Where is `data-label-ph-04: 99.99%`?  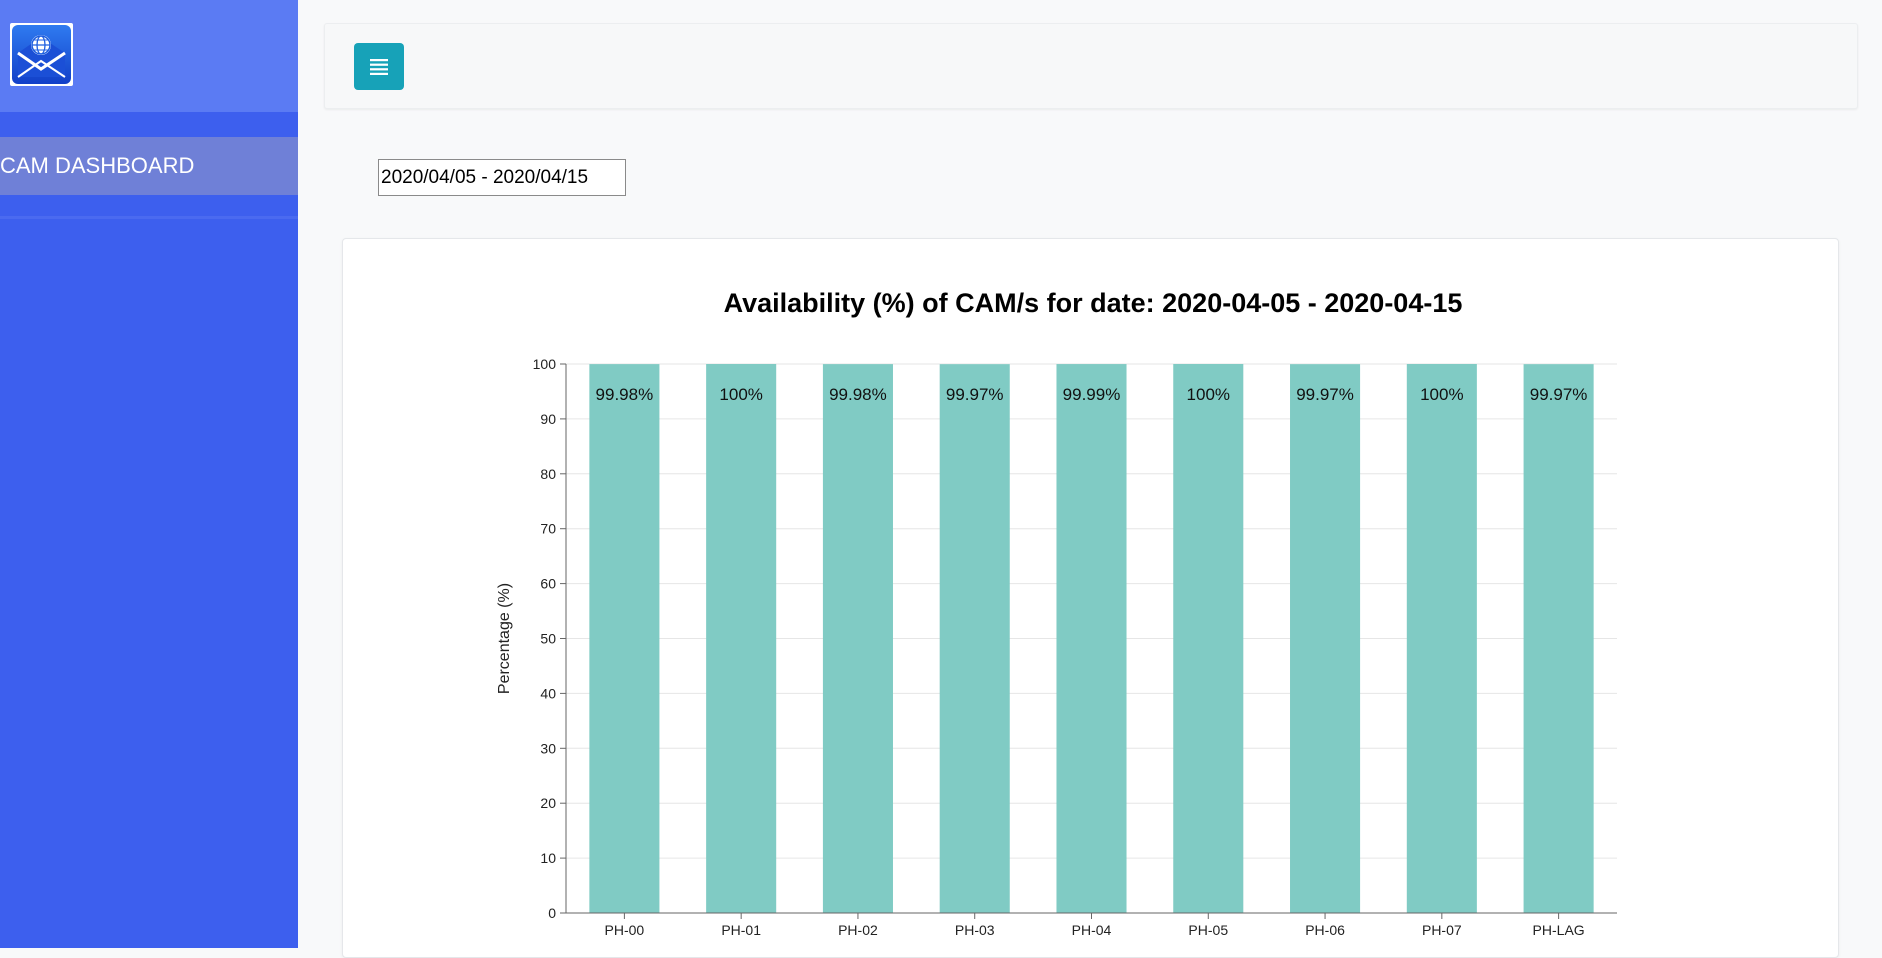
data-label-ph-04: 99.99% is located at coordinates (1092, 394).